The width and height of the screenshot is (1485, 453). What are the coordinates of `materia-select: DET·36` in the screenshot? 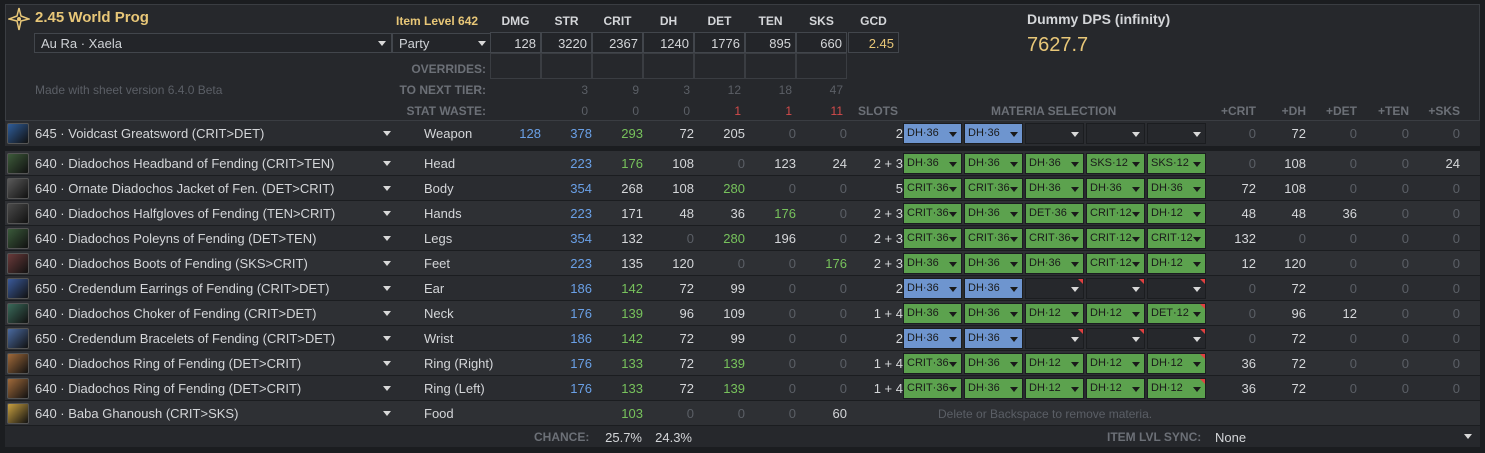 It's located at (1054, 213).